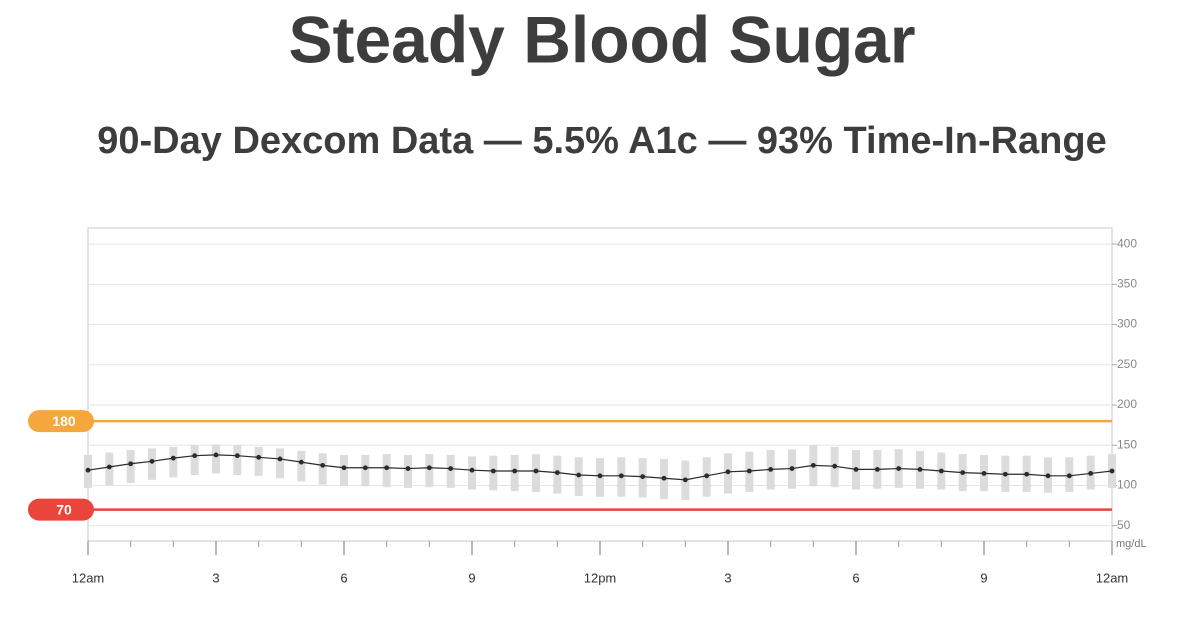 The image size is (1200, 617). I want to click on y-tick-label: 350, so click(1127, 283).